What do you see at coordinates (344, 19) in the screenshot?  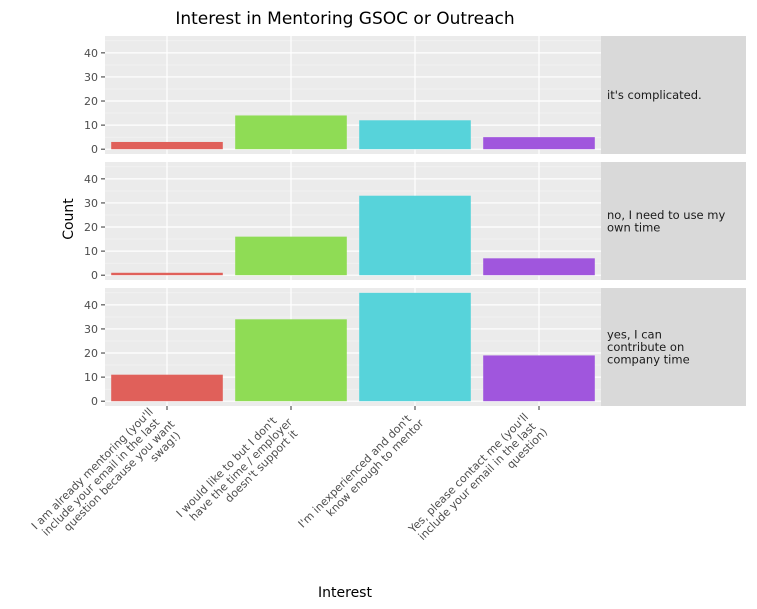 I see `chart-title: Interest in Mentoring GSOC or Outreach` at bounding box center [344, 19].